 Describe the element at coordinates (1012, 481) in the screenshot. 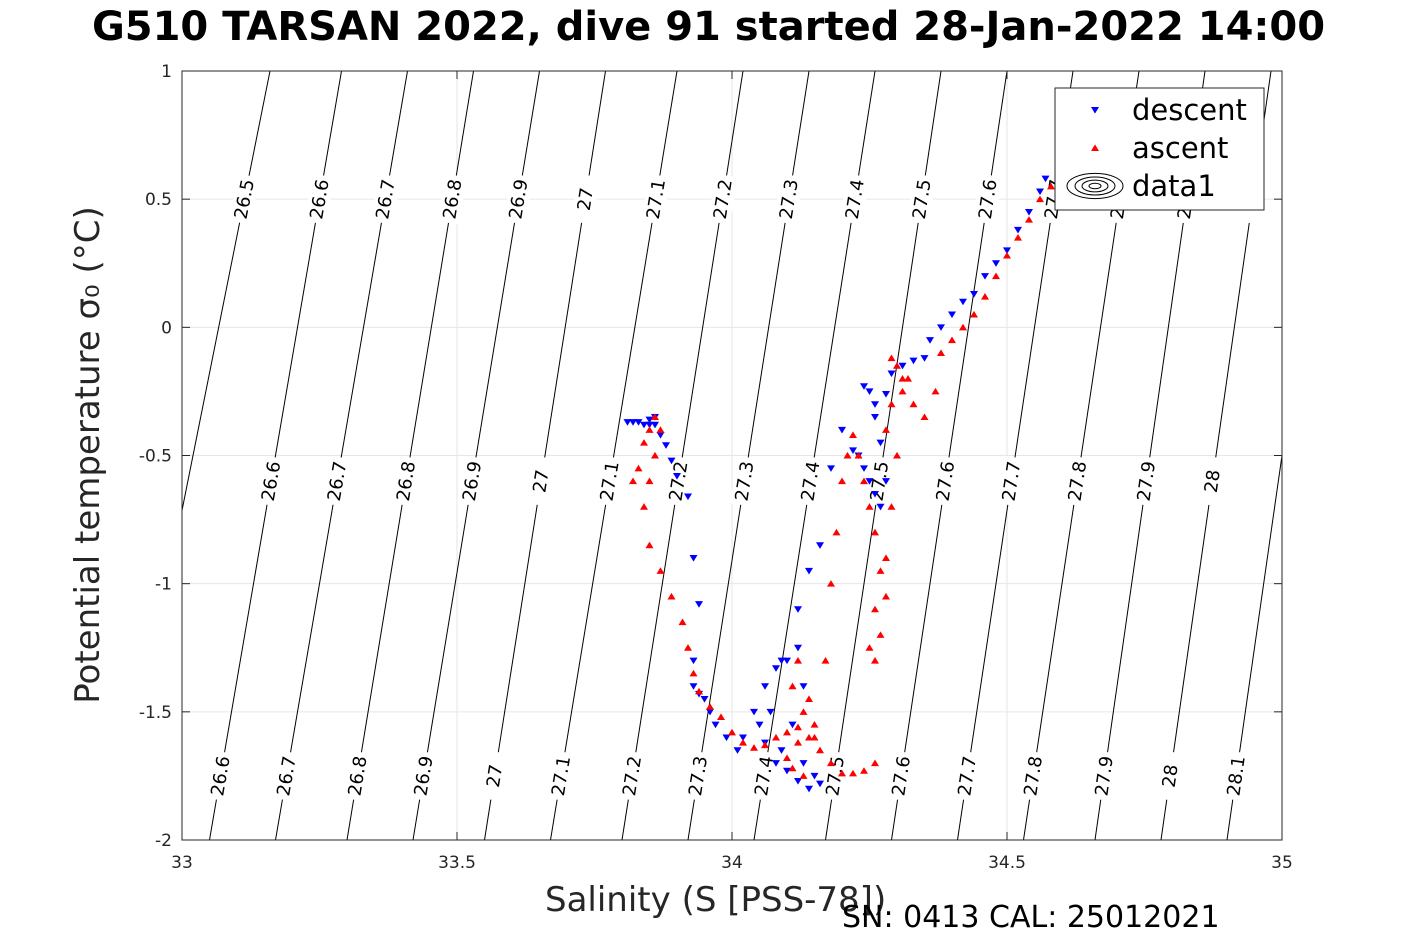

I see `contour-label: 27.7` at that location.